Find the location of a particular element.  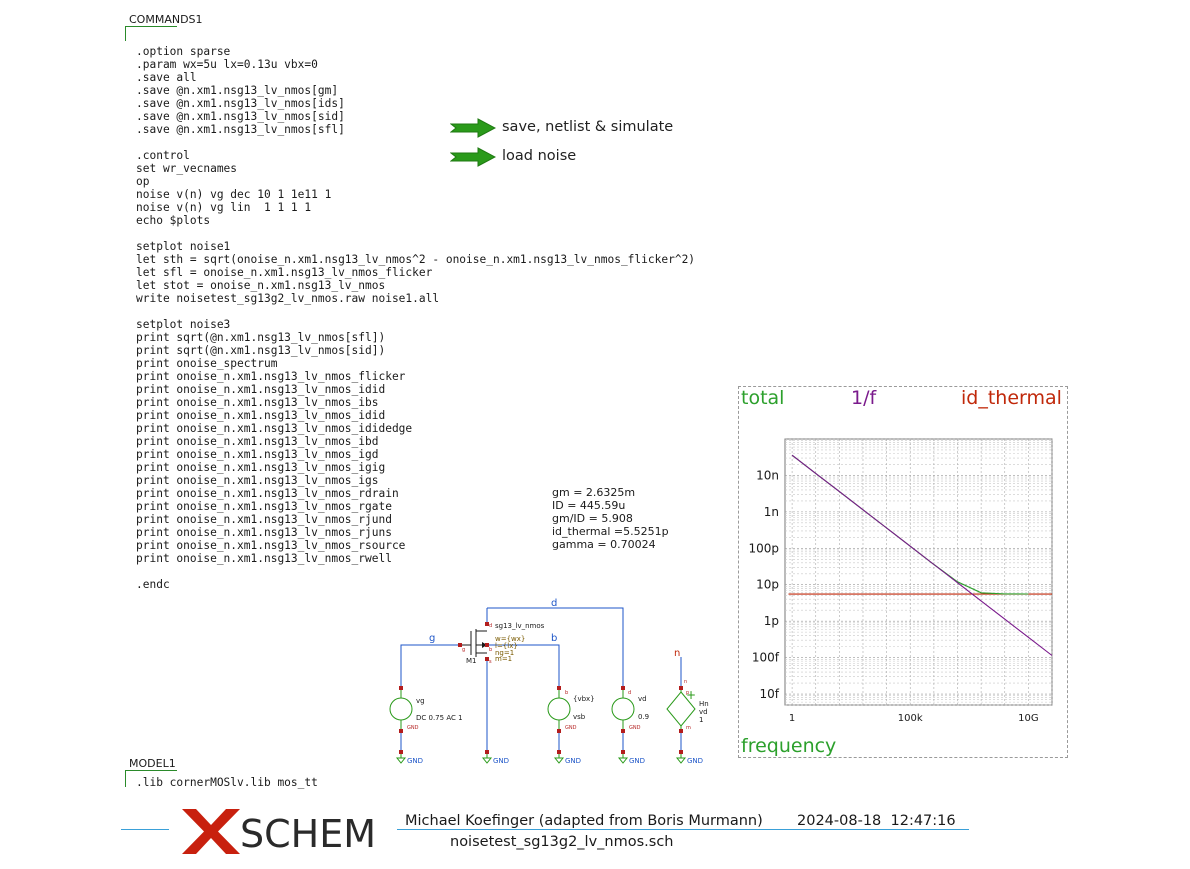

pin-label-d: d is located at coordinates (629, 693).